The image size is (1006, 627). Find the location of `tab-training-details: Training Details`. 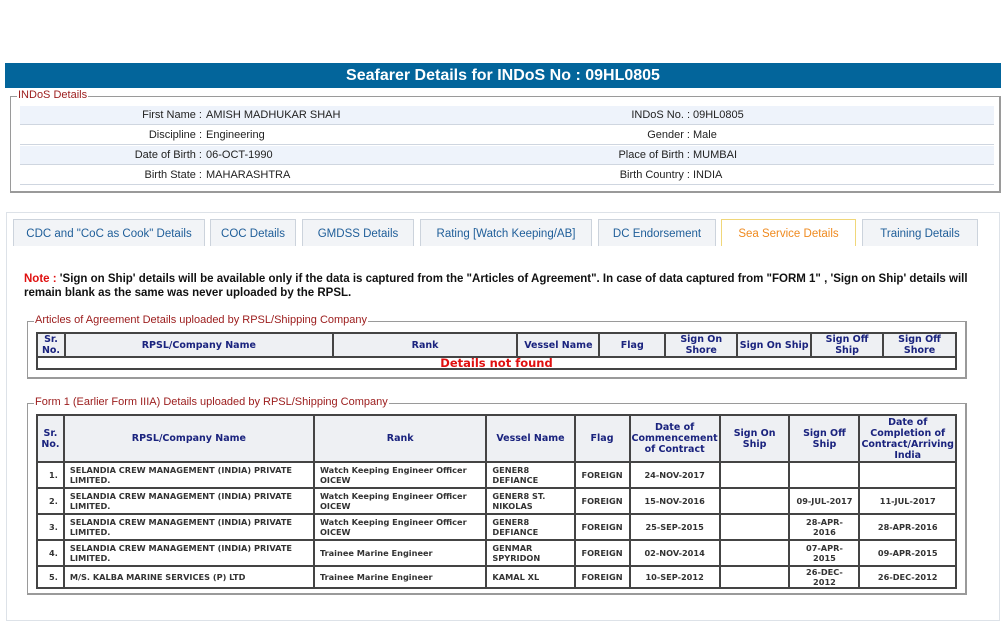

tab-training-details: Training Details is located at coordinates (920, 232).